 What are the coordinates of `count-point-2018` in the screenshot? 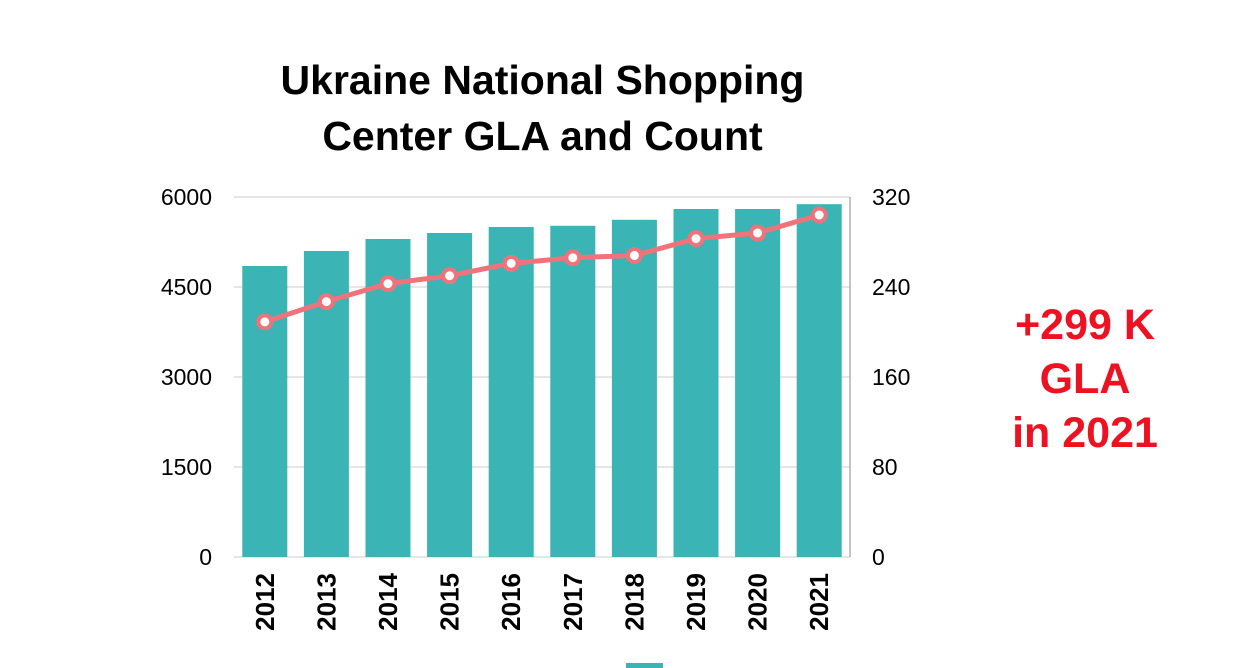 It's located at (634, 255).